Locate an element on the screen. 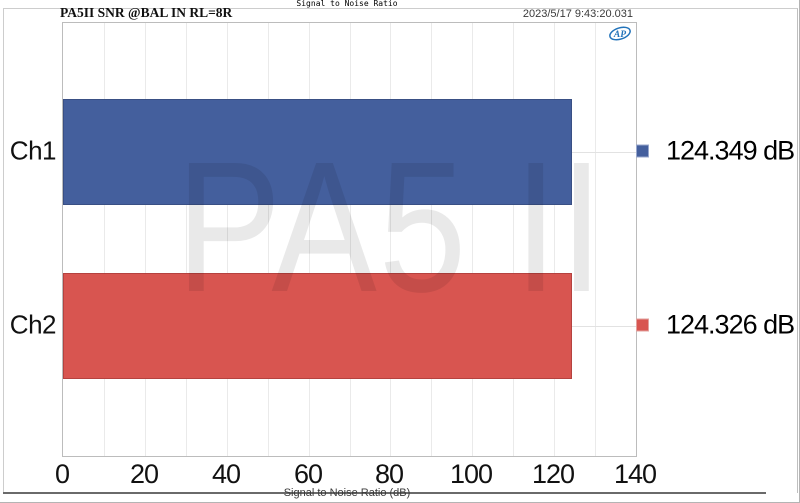  legend-value-ch2: 124.326 dB is located at coordinates (730, 324).